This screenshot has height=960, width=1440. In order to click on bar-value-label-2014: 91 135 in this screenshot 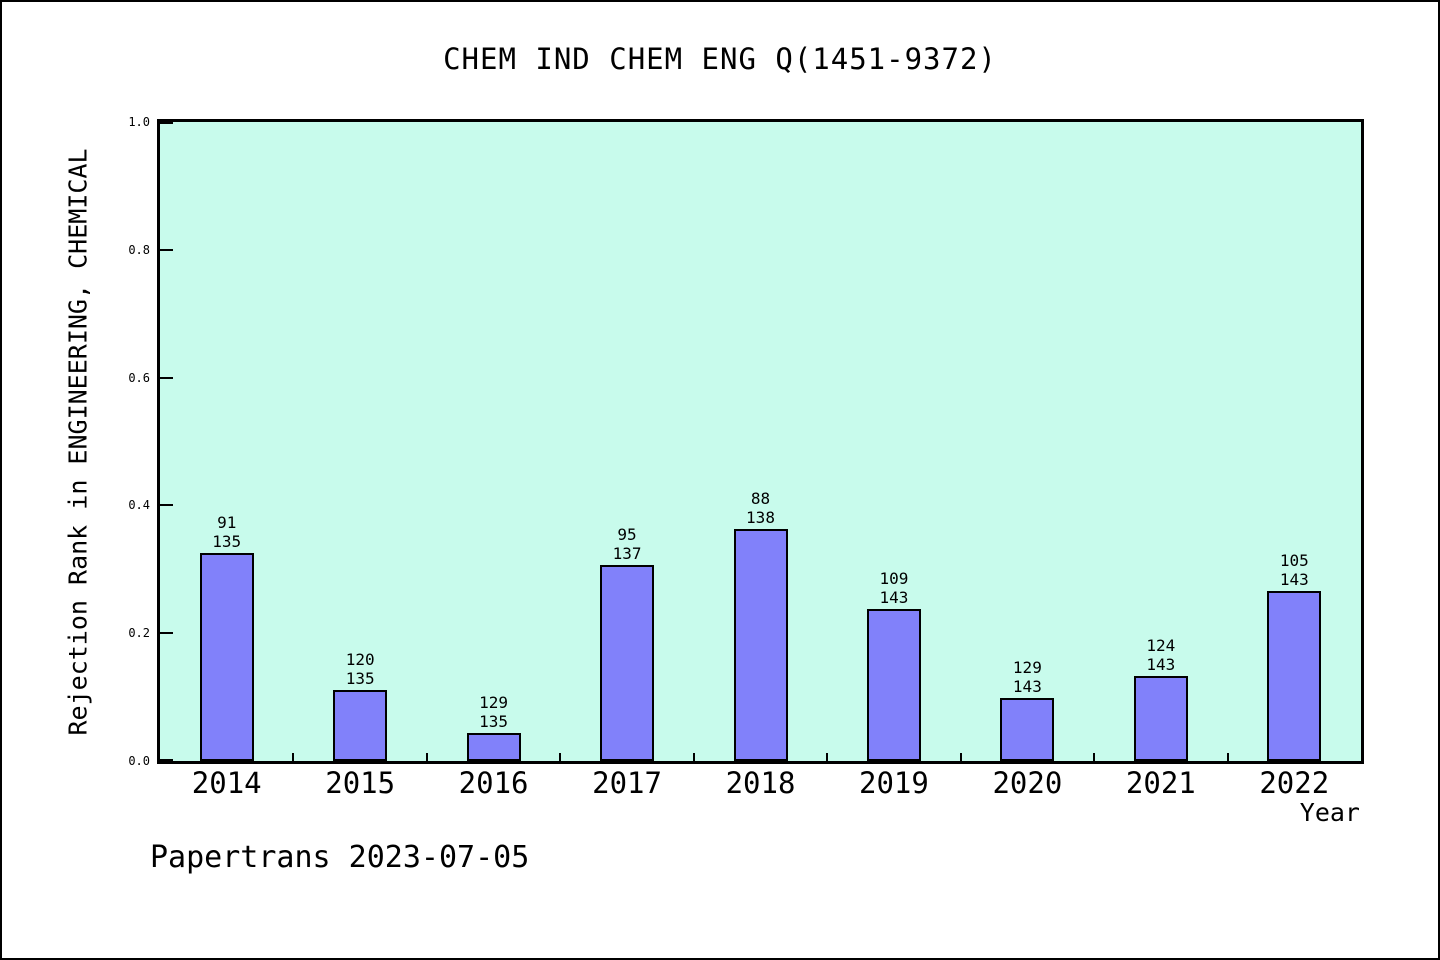, I will do `click(227, 532)`.